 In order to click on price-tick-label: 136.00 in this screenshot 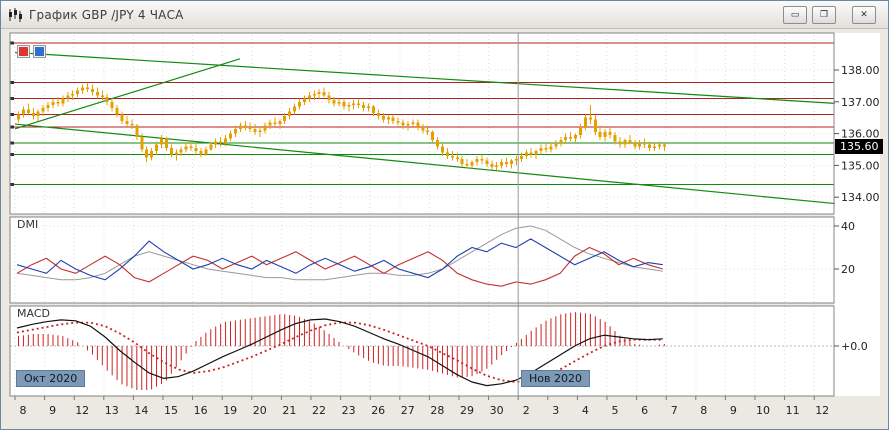, I will do `click(860, 134)`.